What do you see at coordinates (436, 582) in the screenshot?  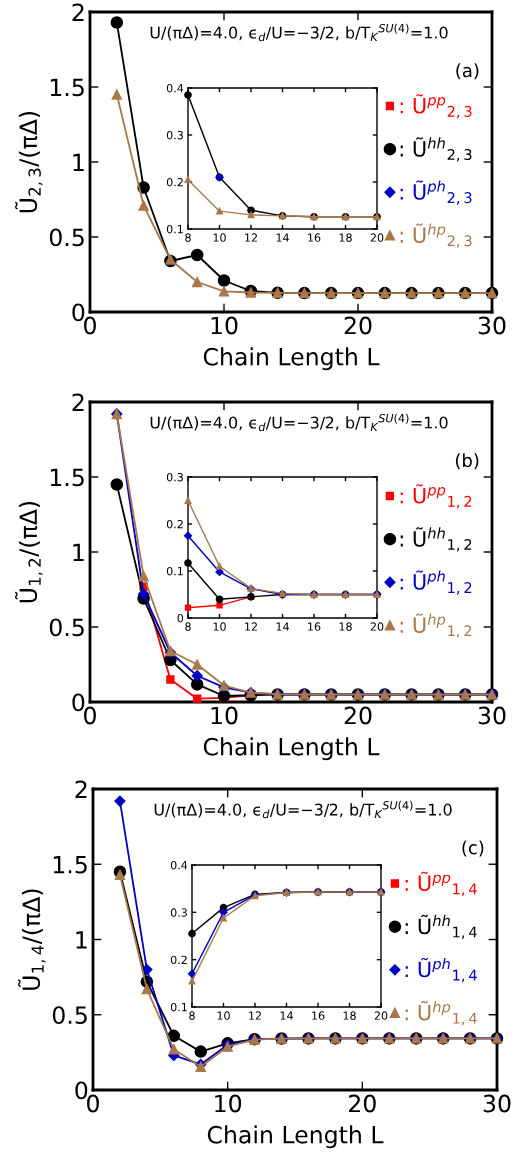 I see `legend-label: : Ũ$^{ph}$$_{1,2}$` at bounding box center [436, 582].